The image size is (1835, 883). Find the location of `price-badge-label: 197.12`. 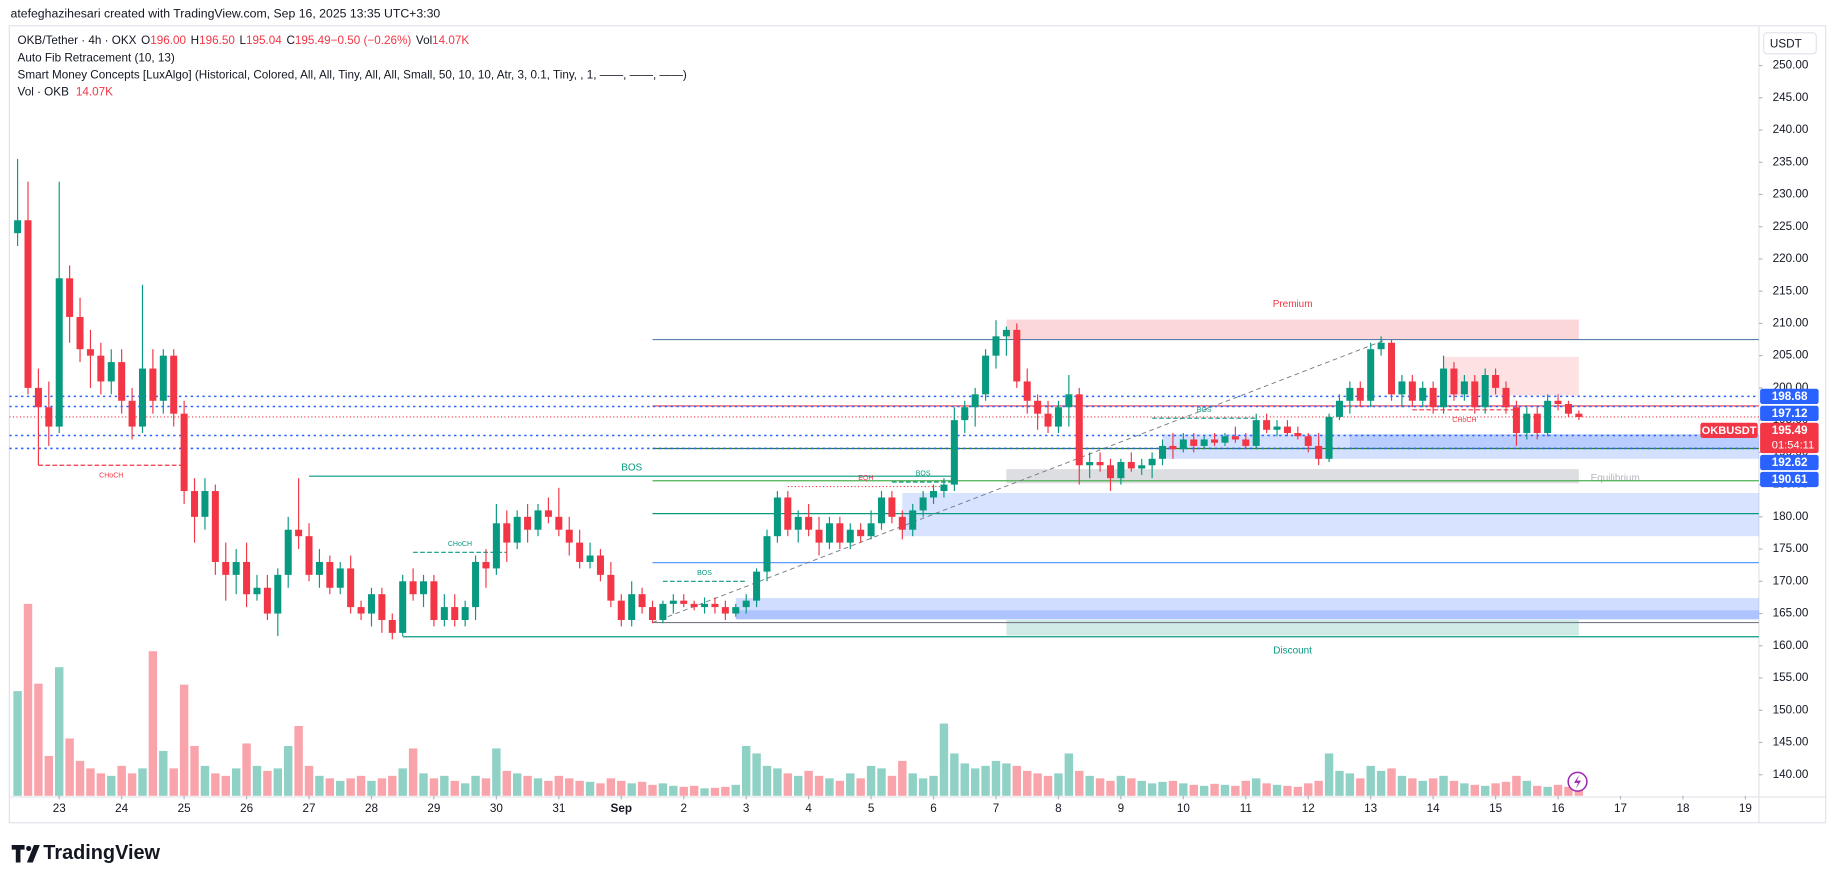

price-badge-label: 197.12 is located at coordinates (1790, 413).